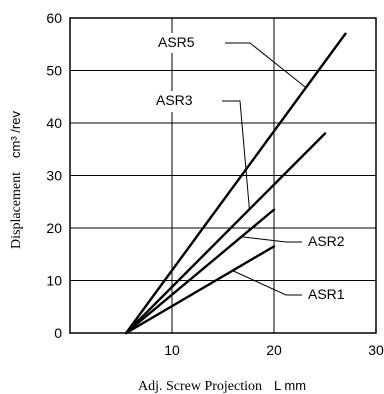 The image size is (384, 394). I want to click on y-tick-label: 30, so click(54, 176).